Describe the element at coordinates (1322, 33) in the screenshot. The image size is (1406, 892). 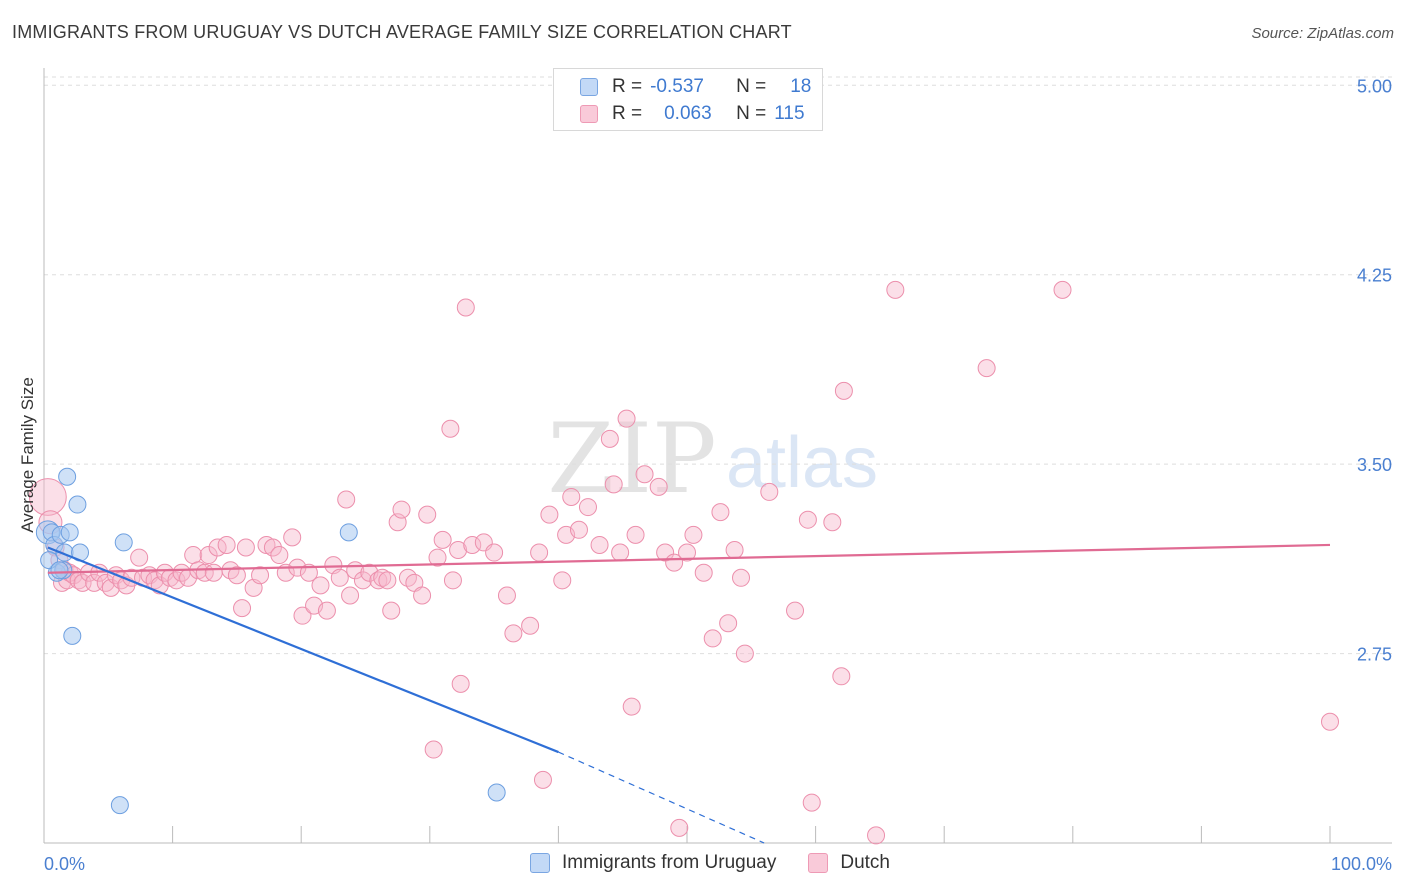
I see `source-label: Source: ZipAtlas.com` at that location.